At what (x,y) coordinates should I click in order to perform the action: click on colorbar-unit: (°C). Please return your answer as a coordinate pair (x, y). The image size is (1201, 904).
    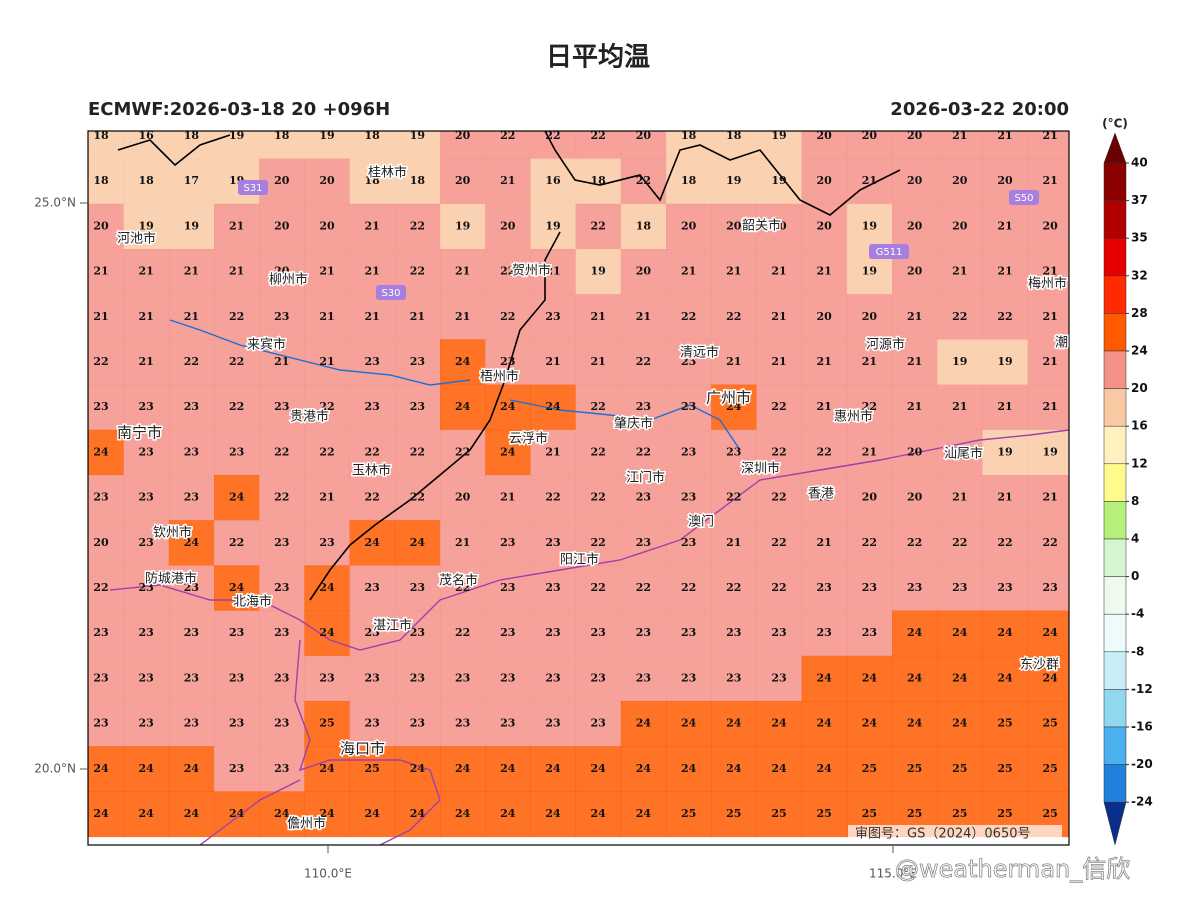
    Looking at the image, I should click on (1115, 124).